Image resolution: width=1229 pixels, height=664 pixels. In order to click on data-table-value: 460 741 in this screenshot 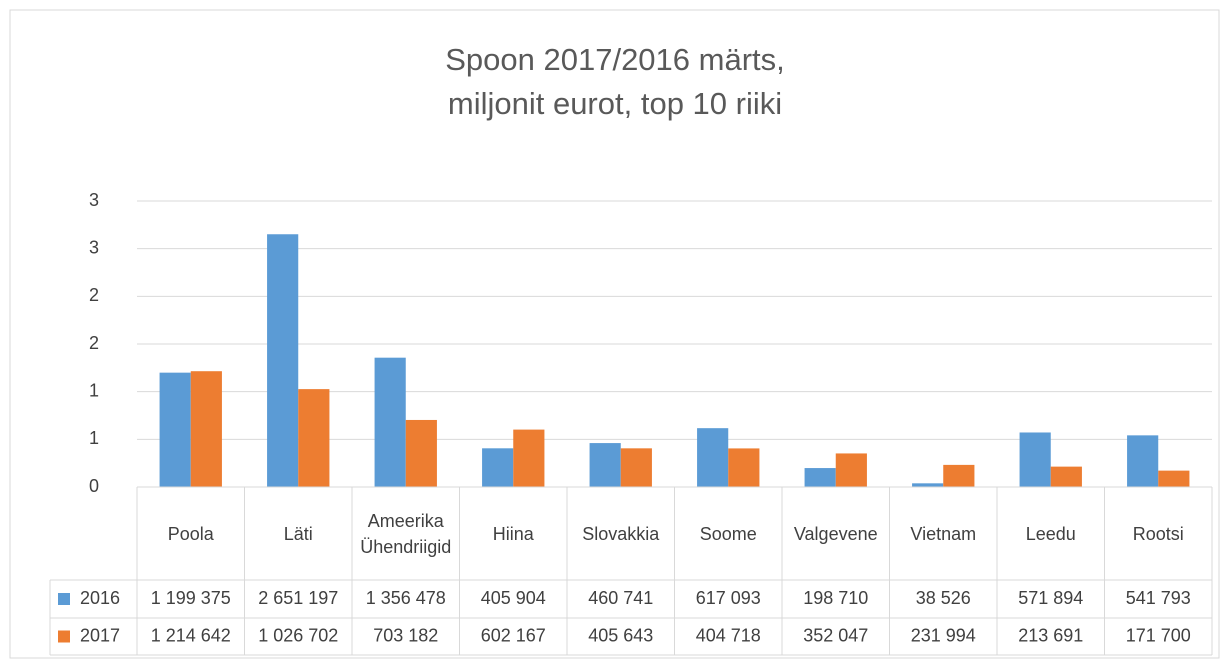, I will do `click(620, 598)`.